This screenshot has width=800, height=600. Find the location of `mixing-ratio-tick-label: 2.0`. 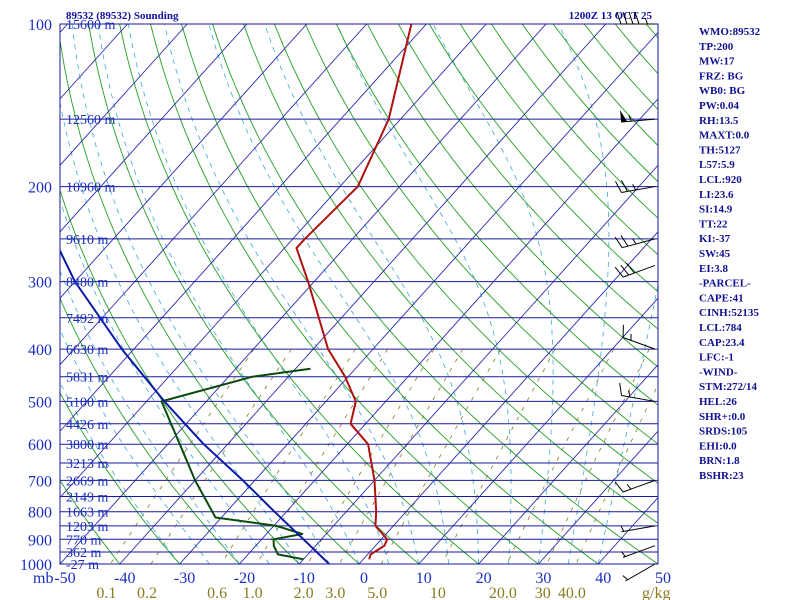

mixing-ratio-tick-label: 2.0 is located at coordinates (304, 592).